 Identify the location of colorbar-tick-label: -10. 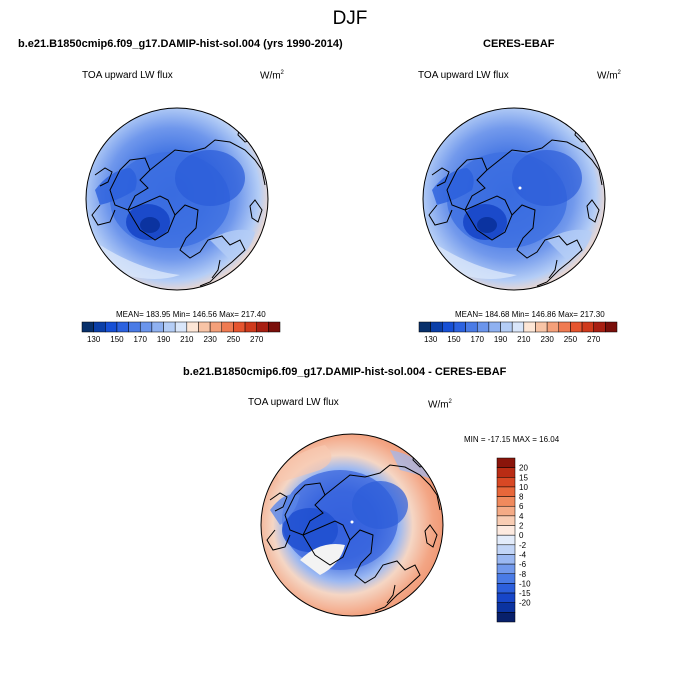
(525, 583).